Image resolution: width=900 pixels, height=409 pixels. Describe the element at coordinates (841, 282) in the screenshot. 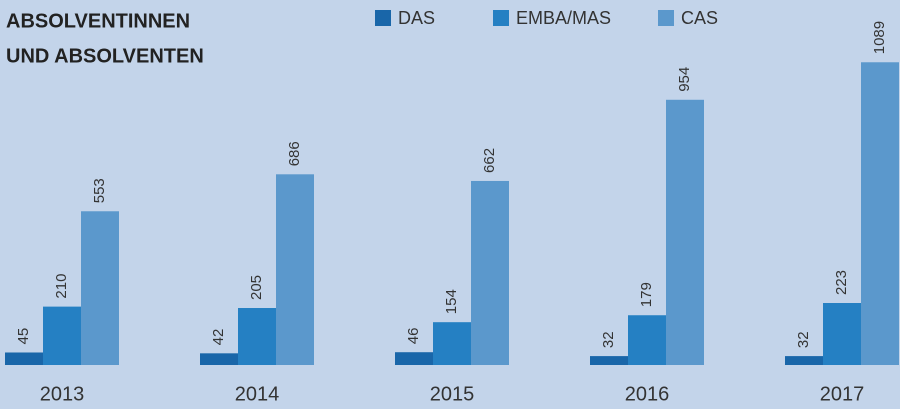

I see `data-label: 223` at that location.